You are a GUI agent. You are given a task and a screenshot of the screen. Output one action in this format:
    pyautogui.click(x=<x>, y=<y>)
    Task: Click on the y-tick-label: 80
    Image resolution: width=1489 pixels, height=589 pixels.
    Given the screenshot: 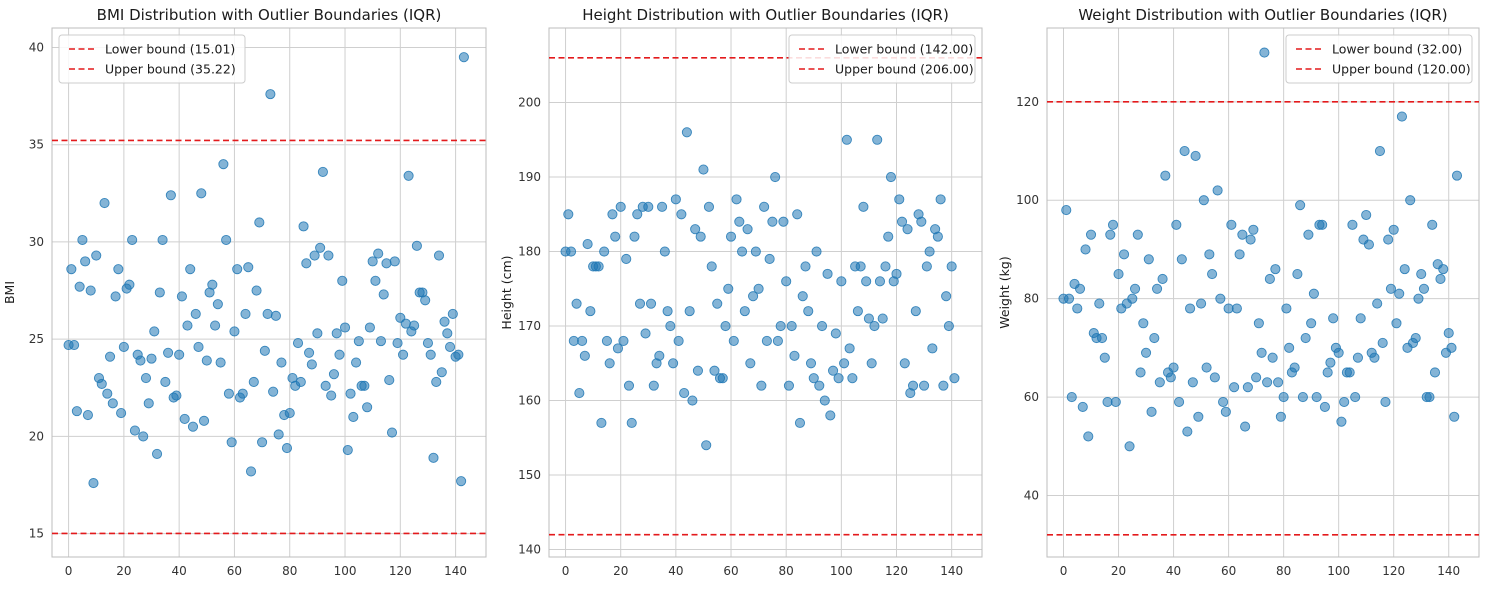 What is the action you would take?
    pyautogui.click(x=1031, y=299)
    